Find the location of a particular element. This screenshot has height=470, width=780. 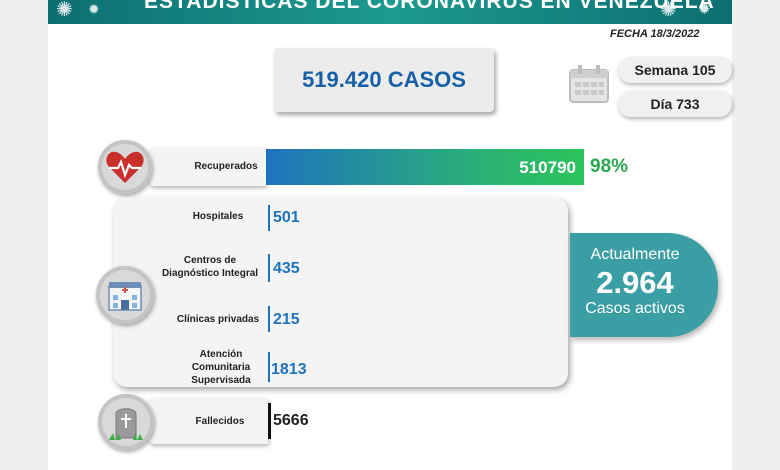

acs-value: 1813 is located at coordinates (289, 369).